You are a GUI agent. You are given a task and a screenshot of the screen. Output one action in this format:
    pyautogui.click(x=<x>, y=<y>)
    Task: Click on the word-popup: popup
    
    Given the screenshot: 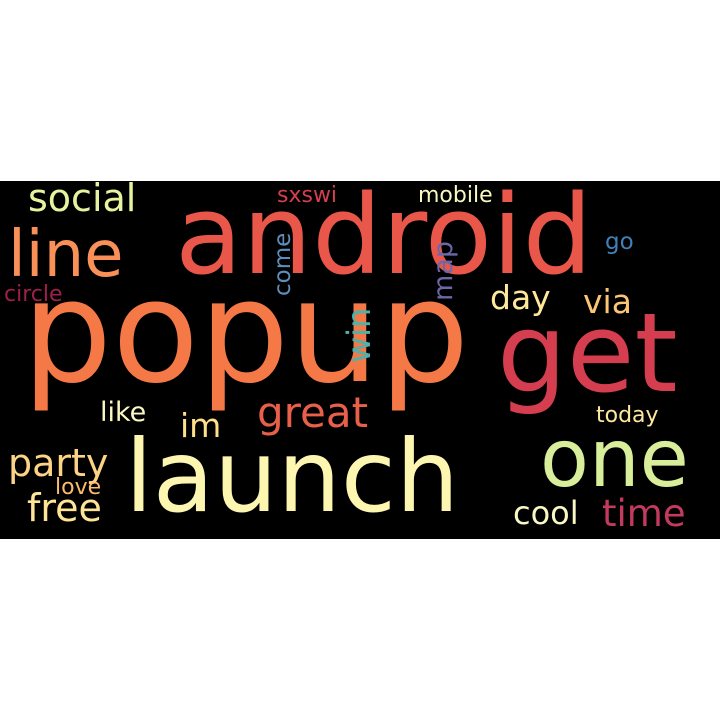 What is the action you would take?
    pyautogui.click(x=245, y=332)
    